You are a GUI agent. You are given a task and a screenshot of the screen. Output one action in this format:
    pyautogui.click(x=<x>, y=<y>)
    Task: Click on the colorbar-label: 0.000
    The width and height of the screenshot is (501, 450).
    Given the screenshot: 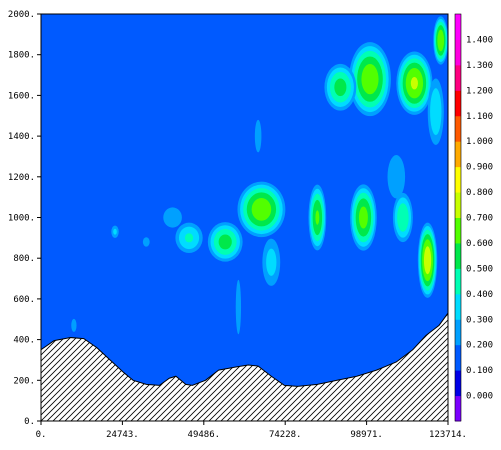 What is the action you would take?
    pyautogui.click(x=479, y=397)
    